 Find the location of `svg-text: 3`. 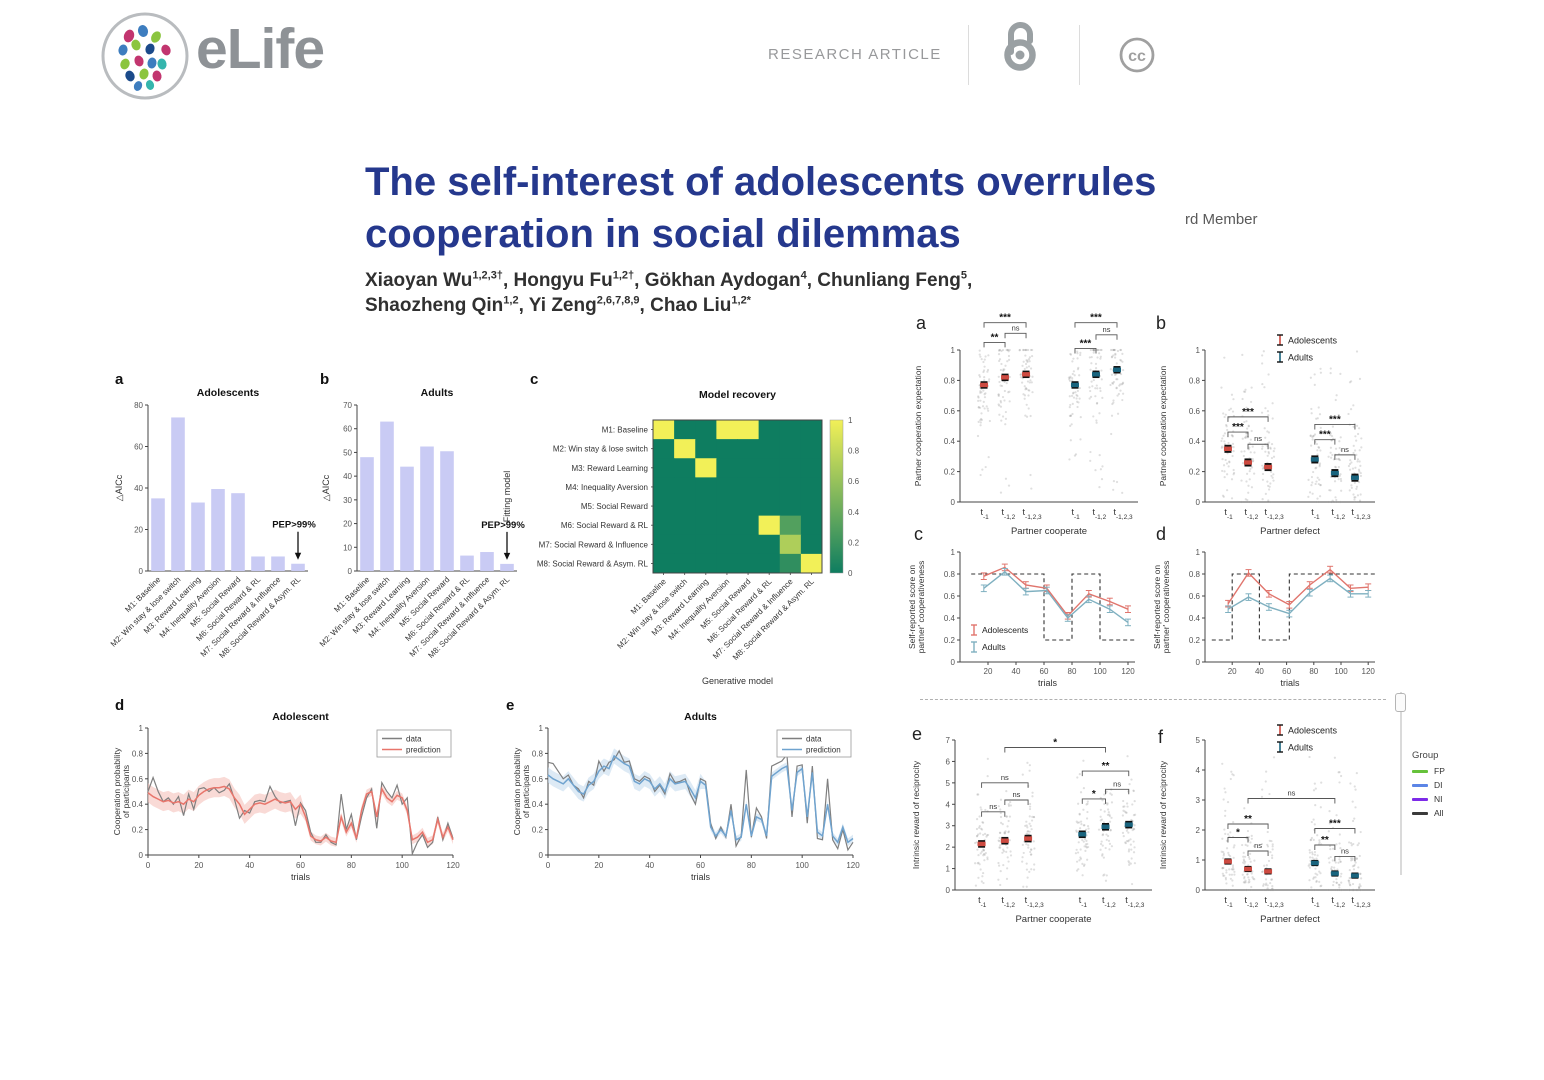

svg-text: 3 is located at coordinates (1198, 800).